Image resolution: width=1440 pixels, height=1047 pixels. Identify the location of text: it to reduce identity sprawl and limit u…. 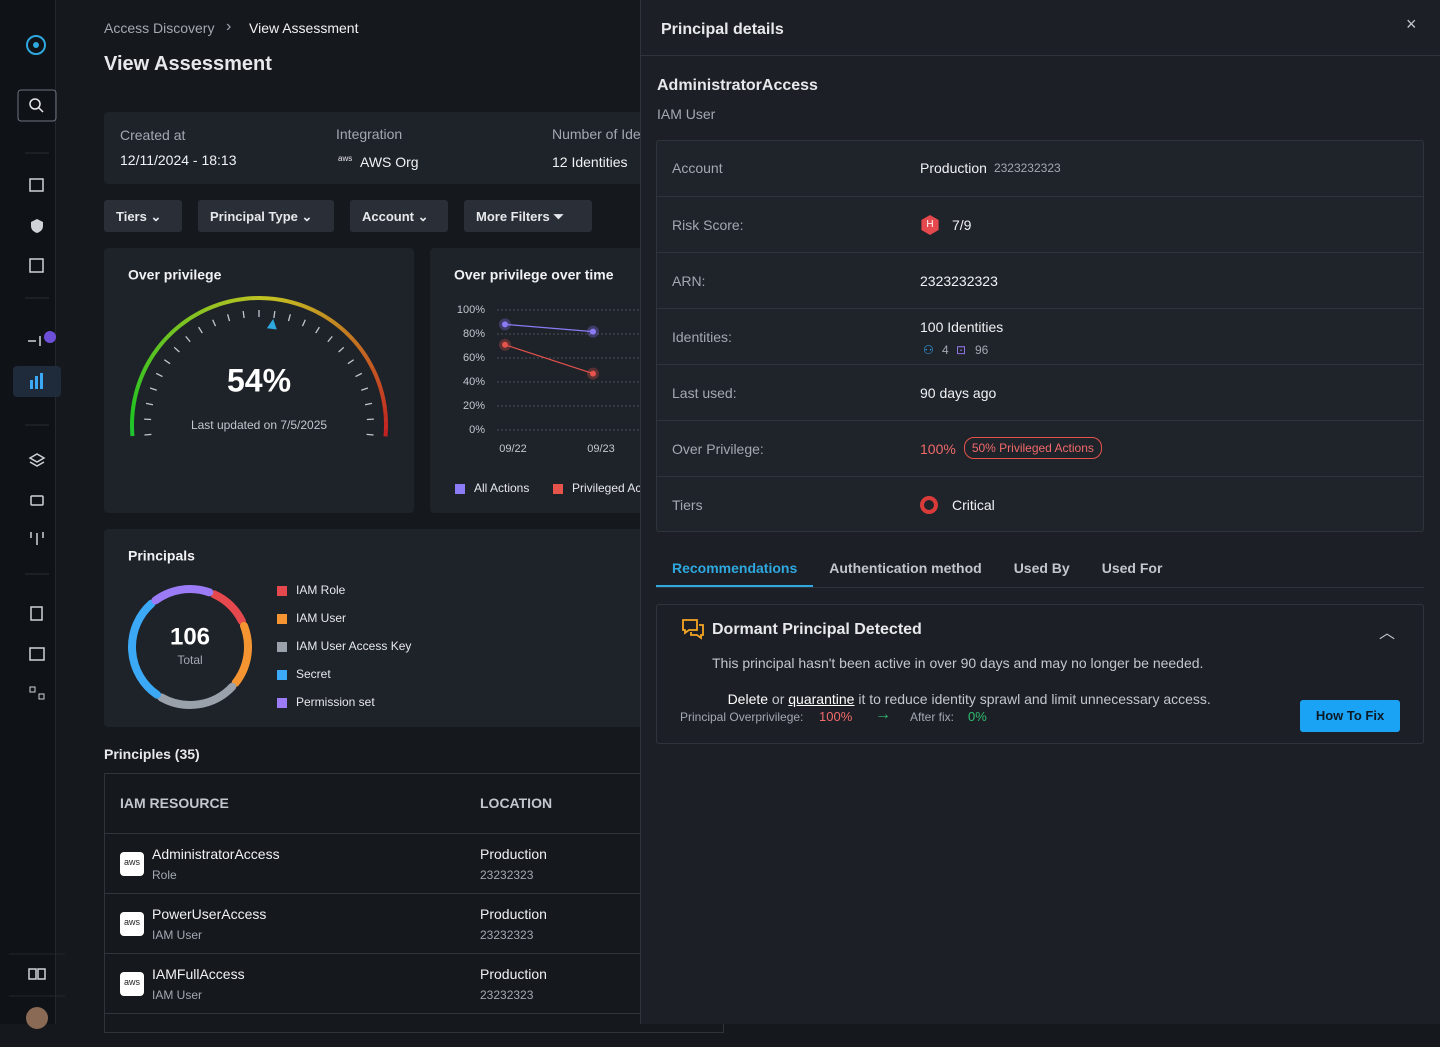
(1032, 699).